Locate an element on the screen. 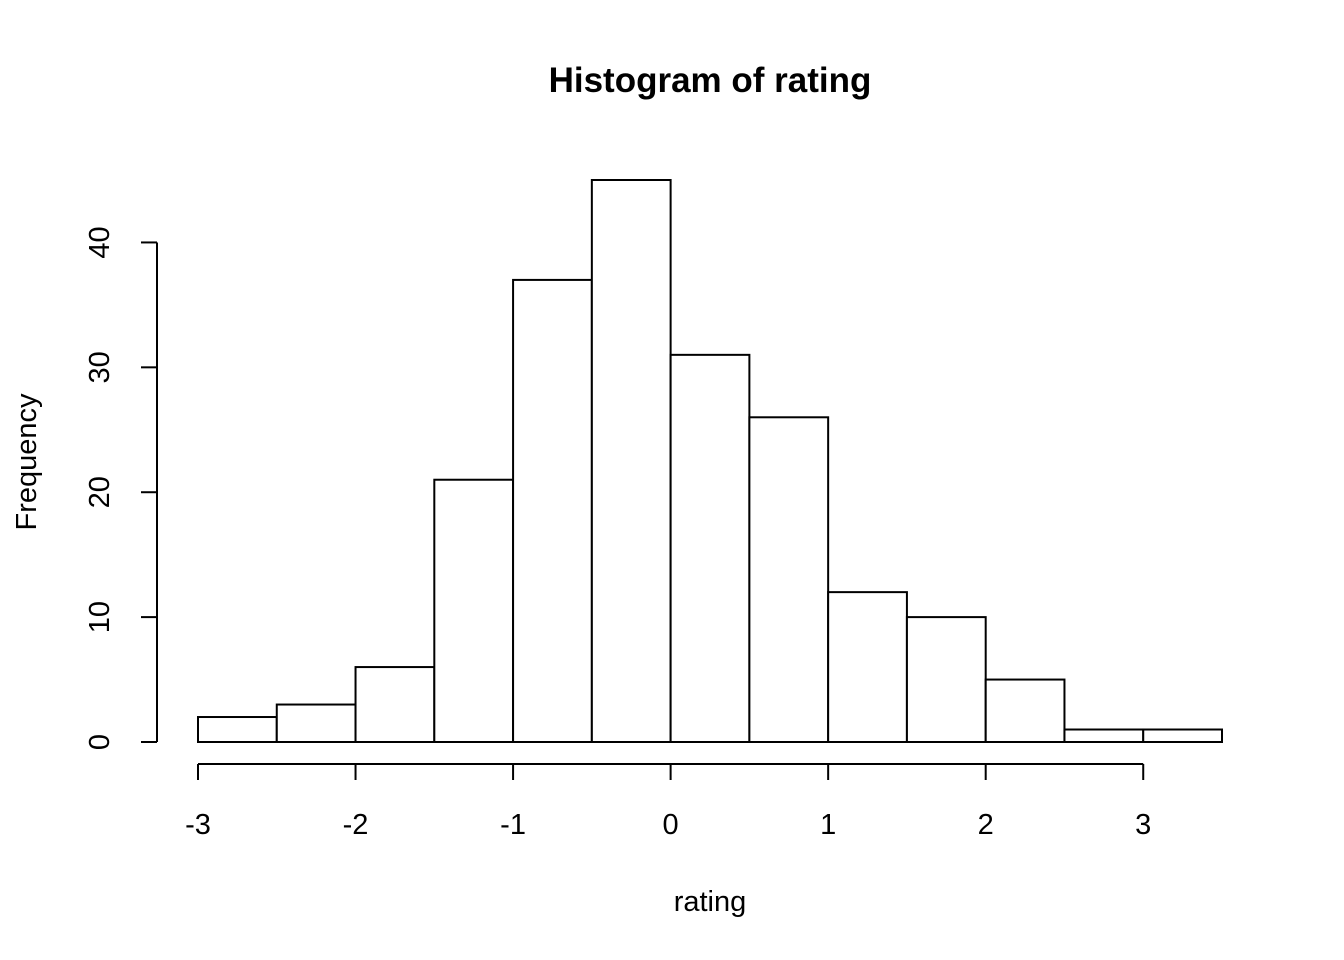 The image size is (1344, 960). y-tick-label: 40 is located at coordinates (100, 242).